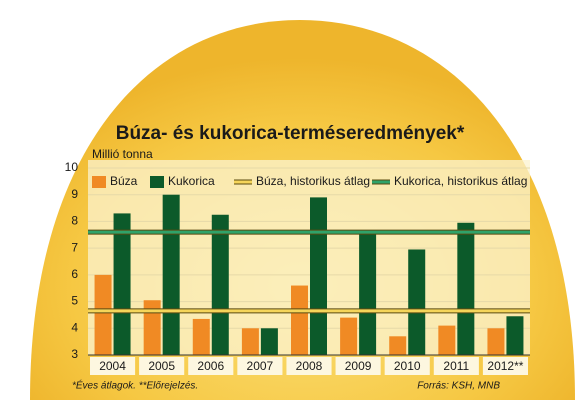  I want to click on y-tick-label: 6, so click(74, 274).